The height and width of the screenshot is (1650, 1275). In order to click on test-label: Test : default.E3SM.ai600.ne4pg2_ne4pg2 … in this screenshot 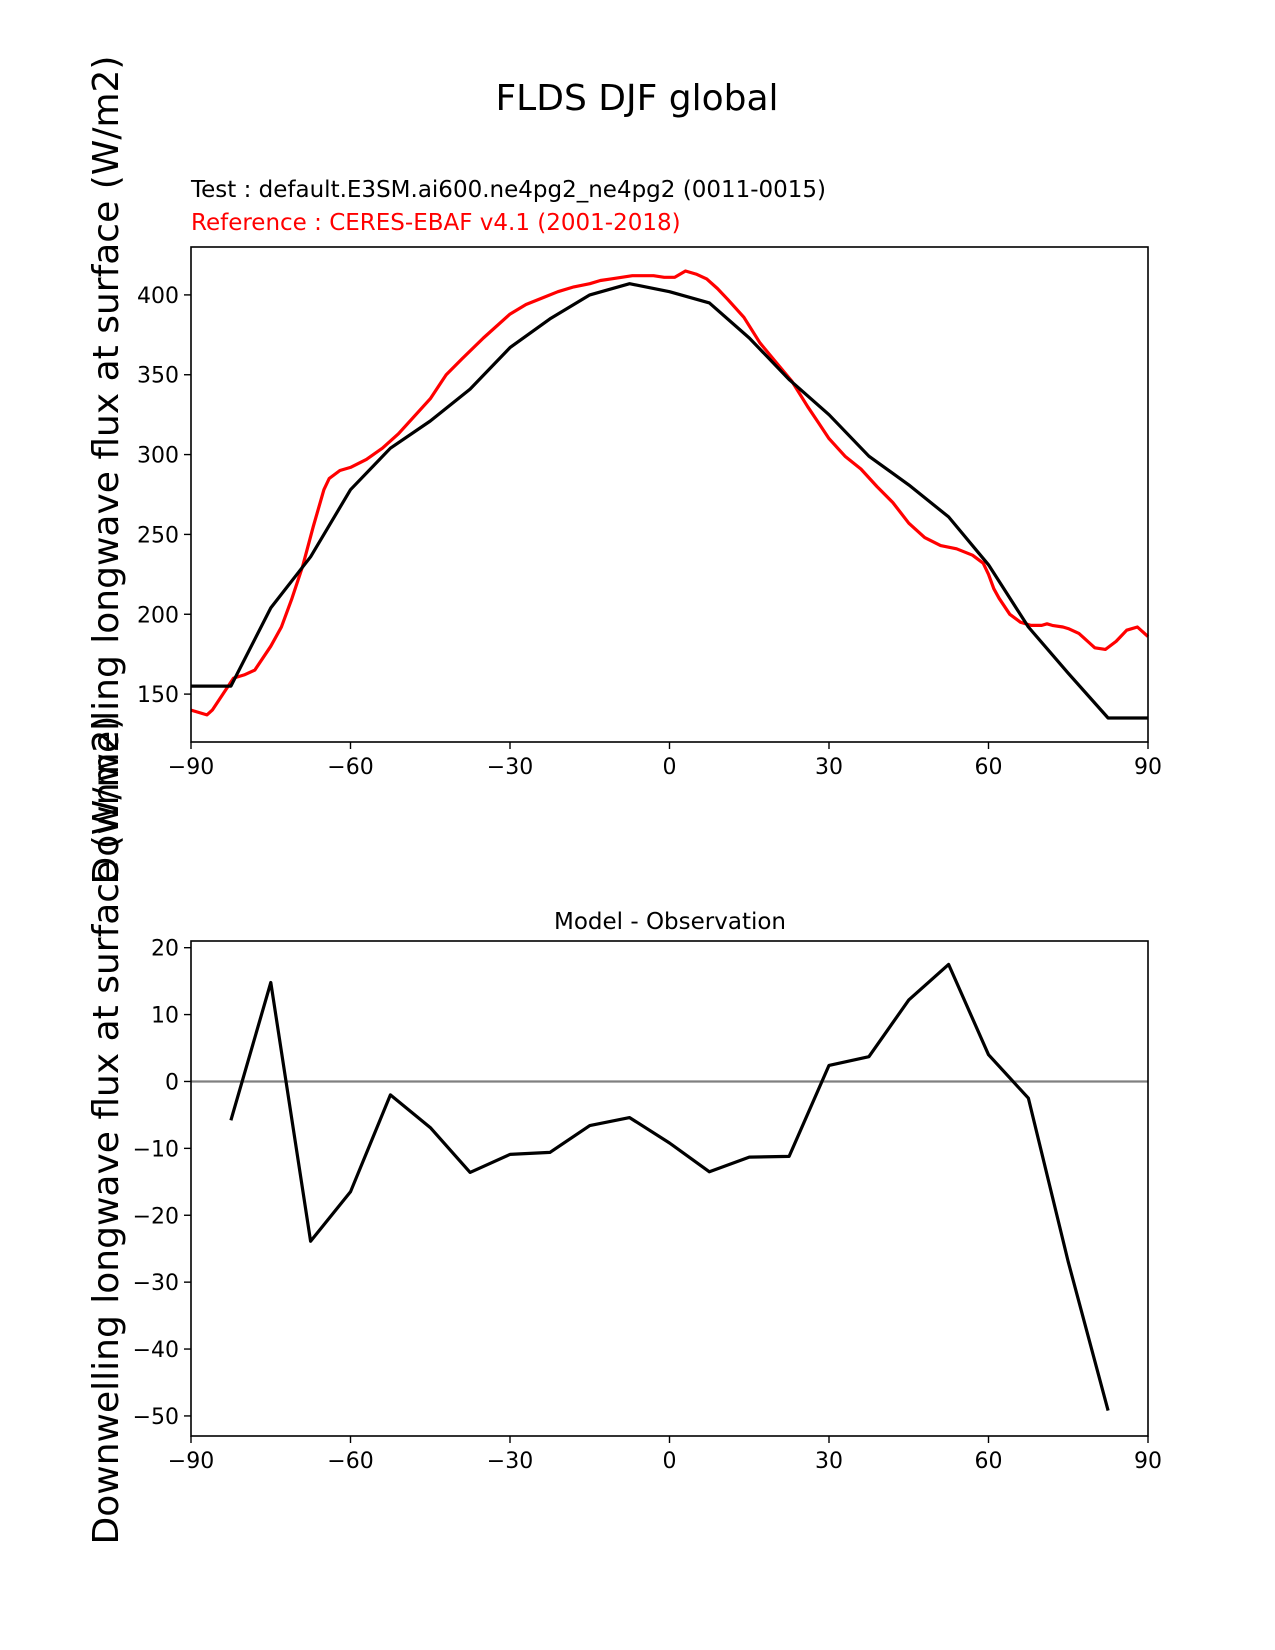, I will do `click(508, 190)`.